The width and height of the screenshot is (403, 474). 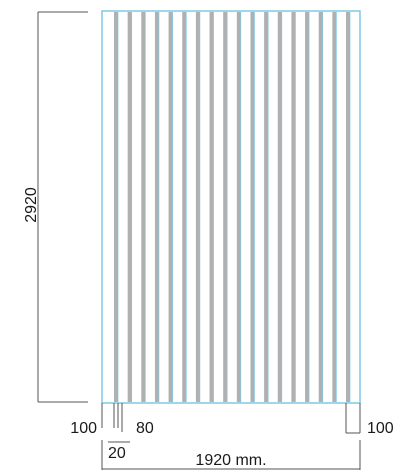 I want to click on height-dimension: 2920, so click(x=55, y=207).